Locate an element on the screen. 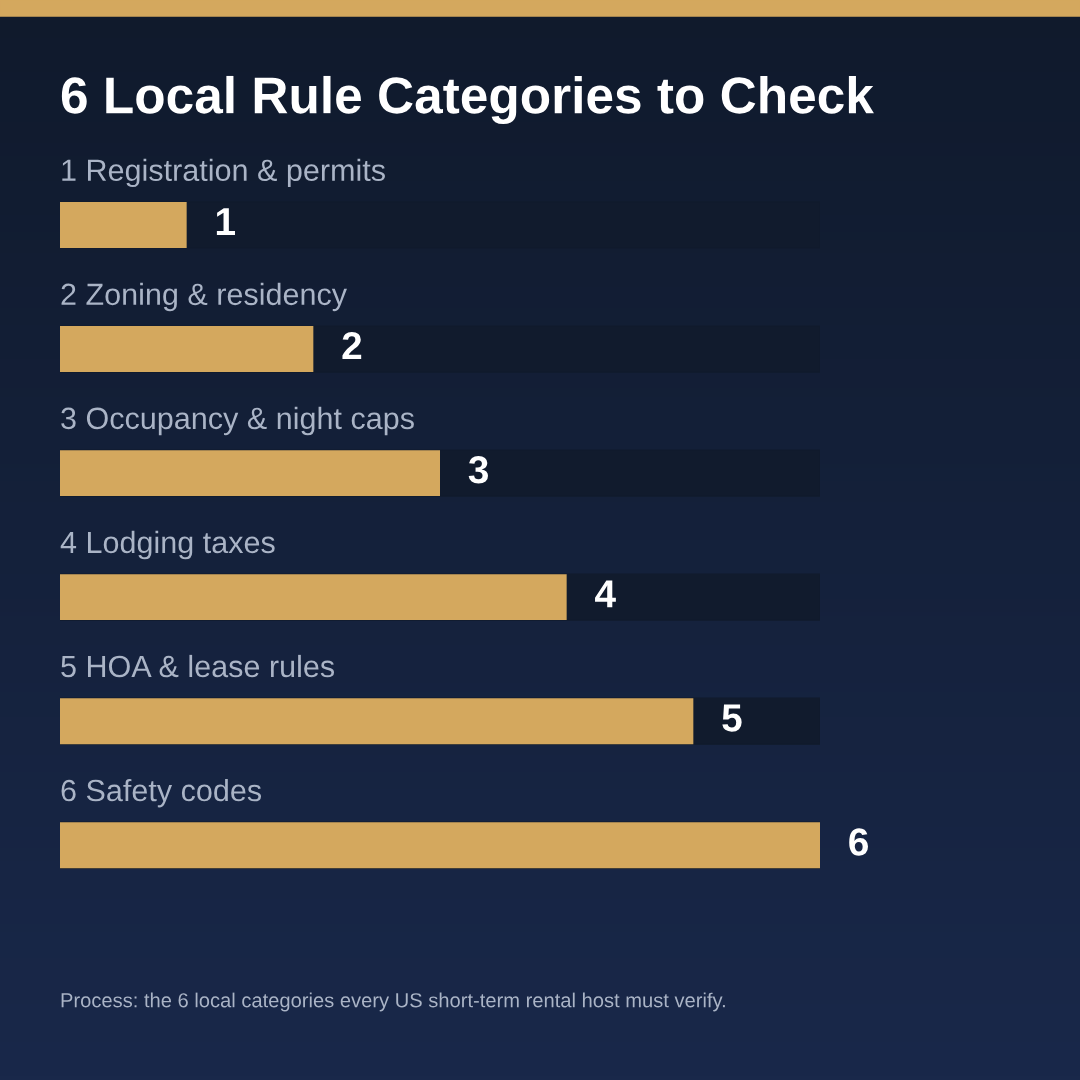 This screenshot has width=1080, height=1080. y-tick-label: 2 Zoning & residency is located at coordinates (204, 297).